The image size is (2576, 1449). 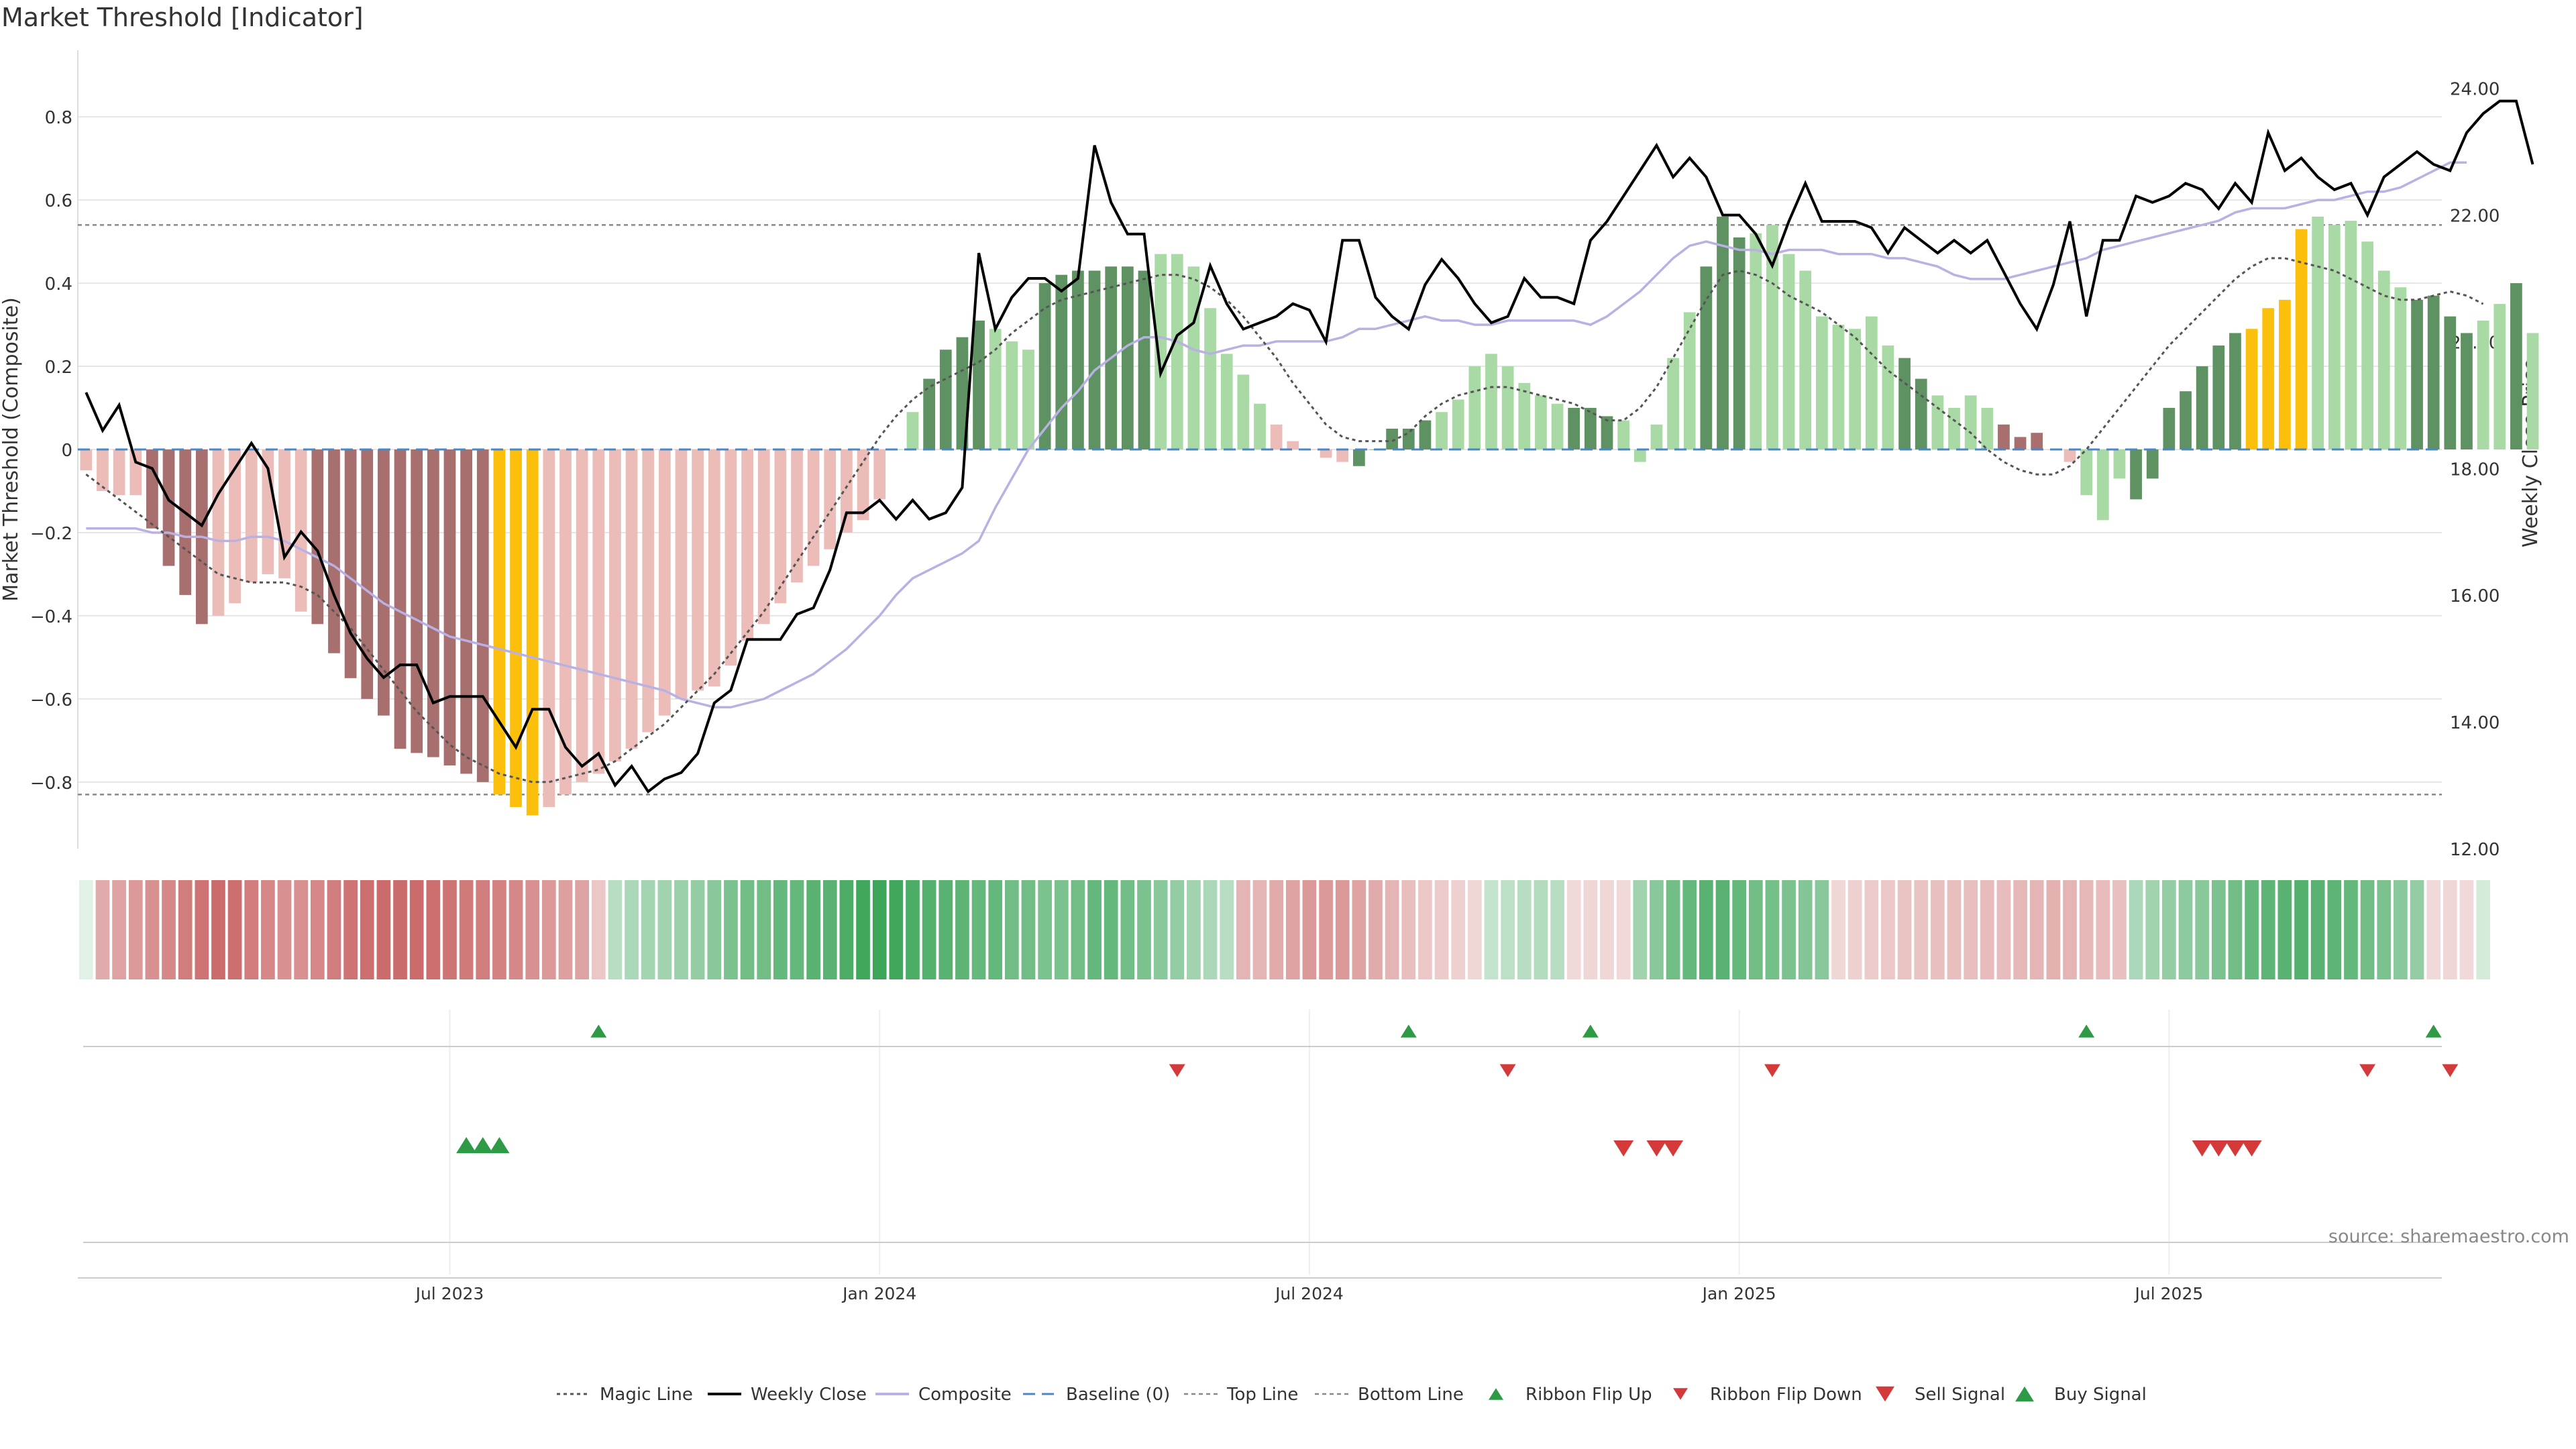 I want to click on ribbon-flip-down-marker, so click(x=1772, y=1070).